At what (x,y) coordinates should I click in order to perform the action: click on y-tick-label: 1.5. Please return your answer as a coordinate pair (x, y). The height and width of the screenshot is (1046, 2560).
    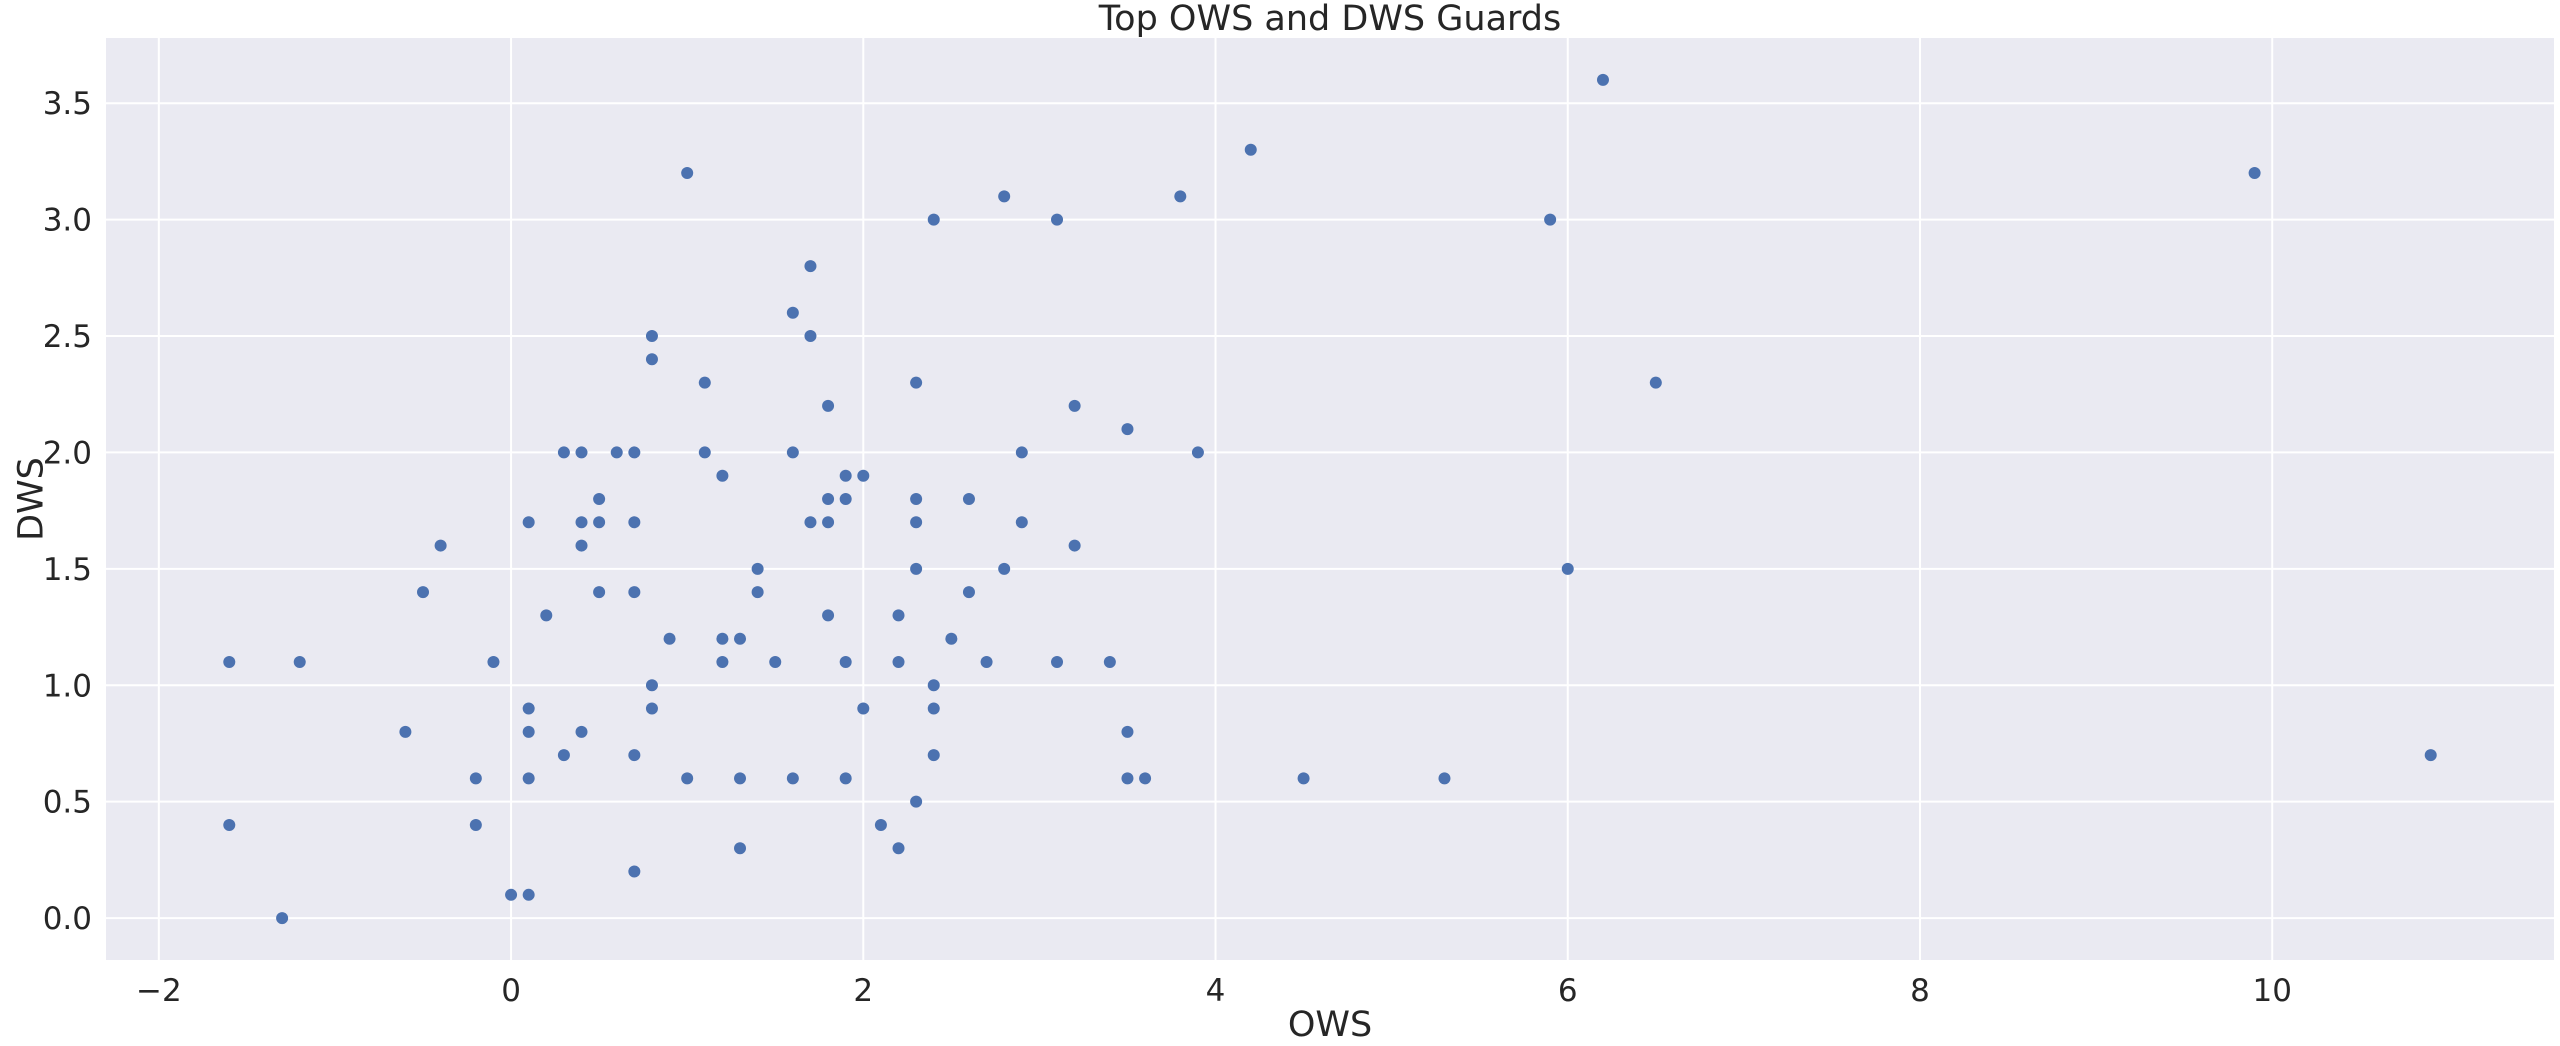
    Looking at the image, I should click on (67, 570).